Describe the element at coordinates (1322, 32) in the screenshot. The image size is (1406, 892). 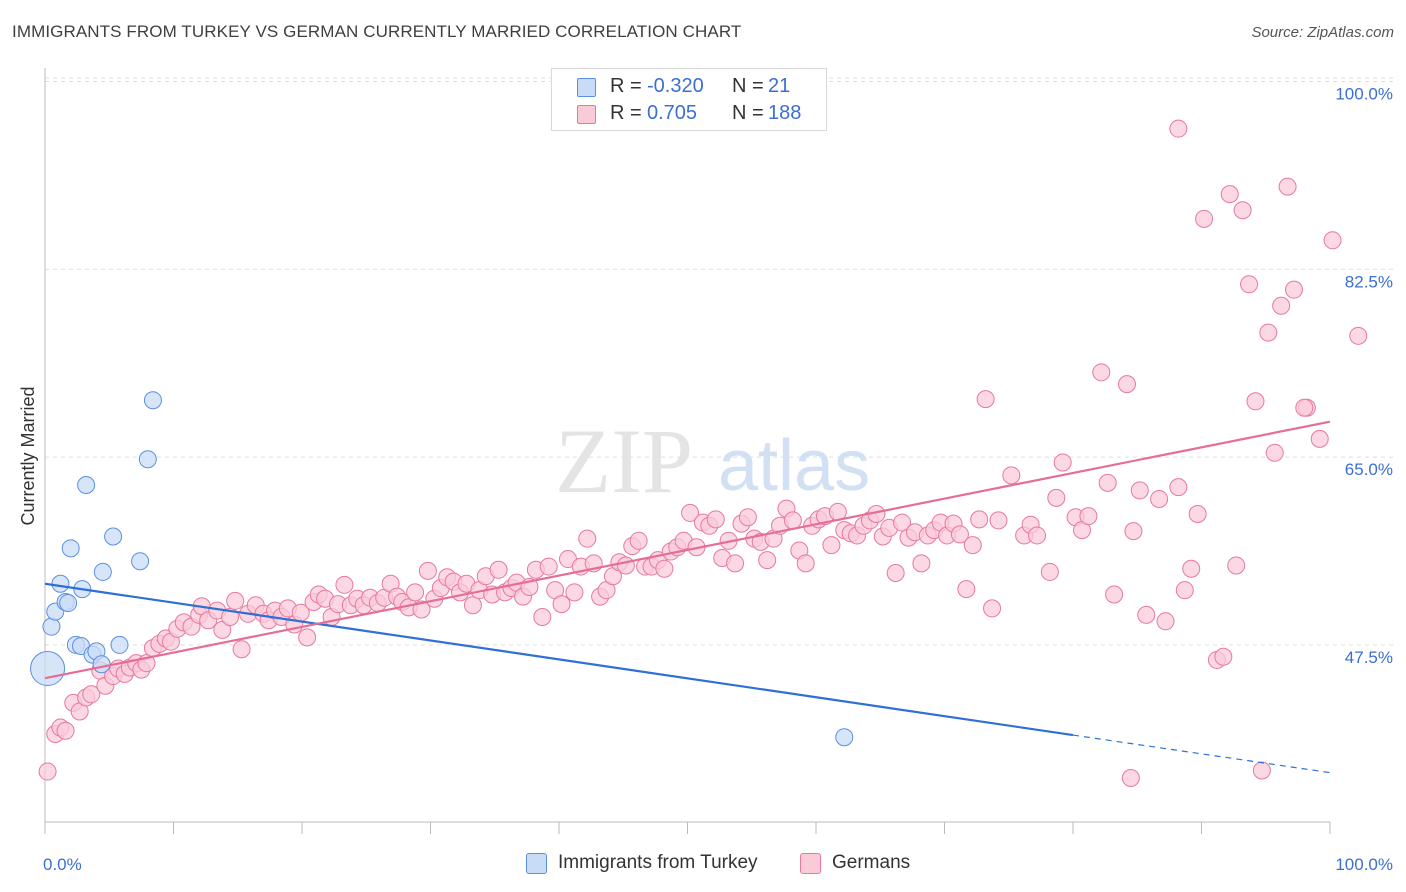
I see `source-label: Source: ZipAtlas.com` at that location.